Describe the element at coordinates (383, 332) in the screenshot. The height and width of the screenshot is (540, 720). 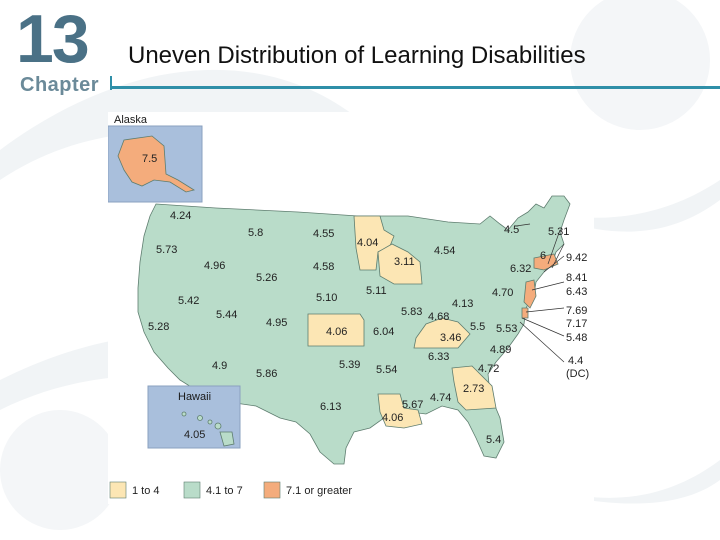
I see `missouri-value-label: 6.04` at that location.